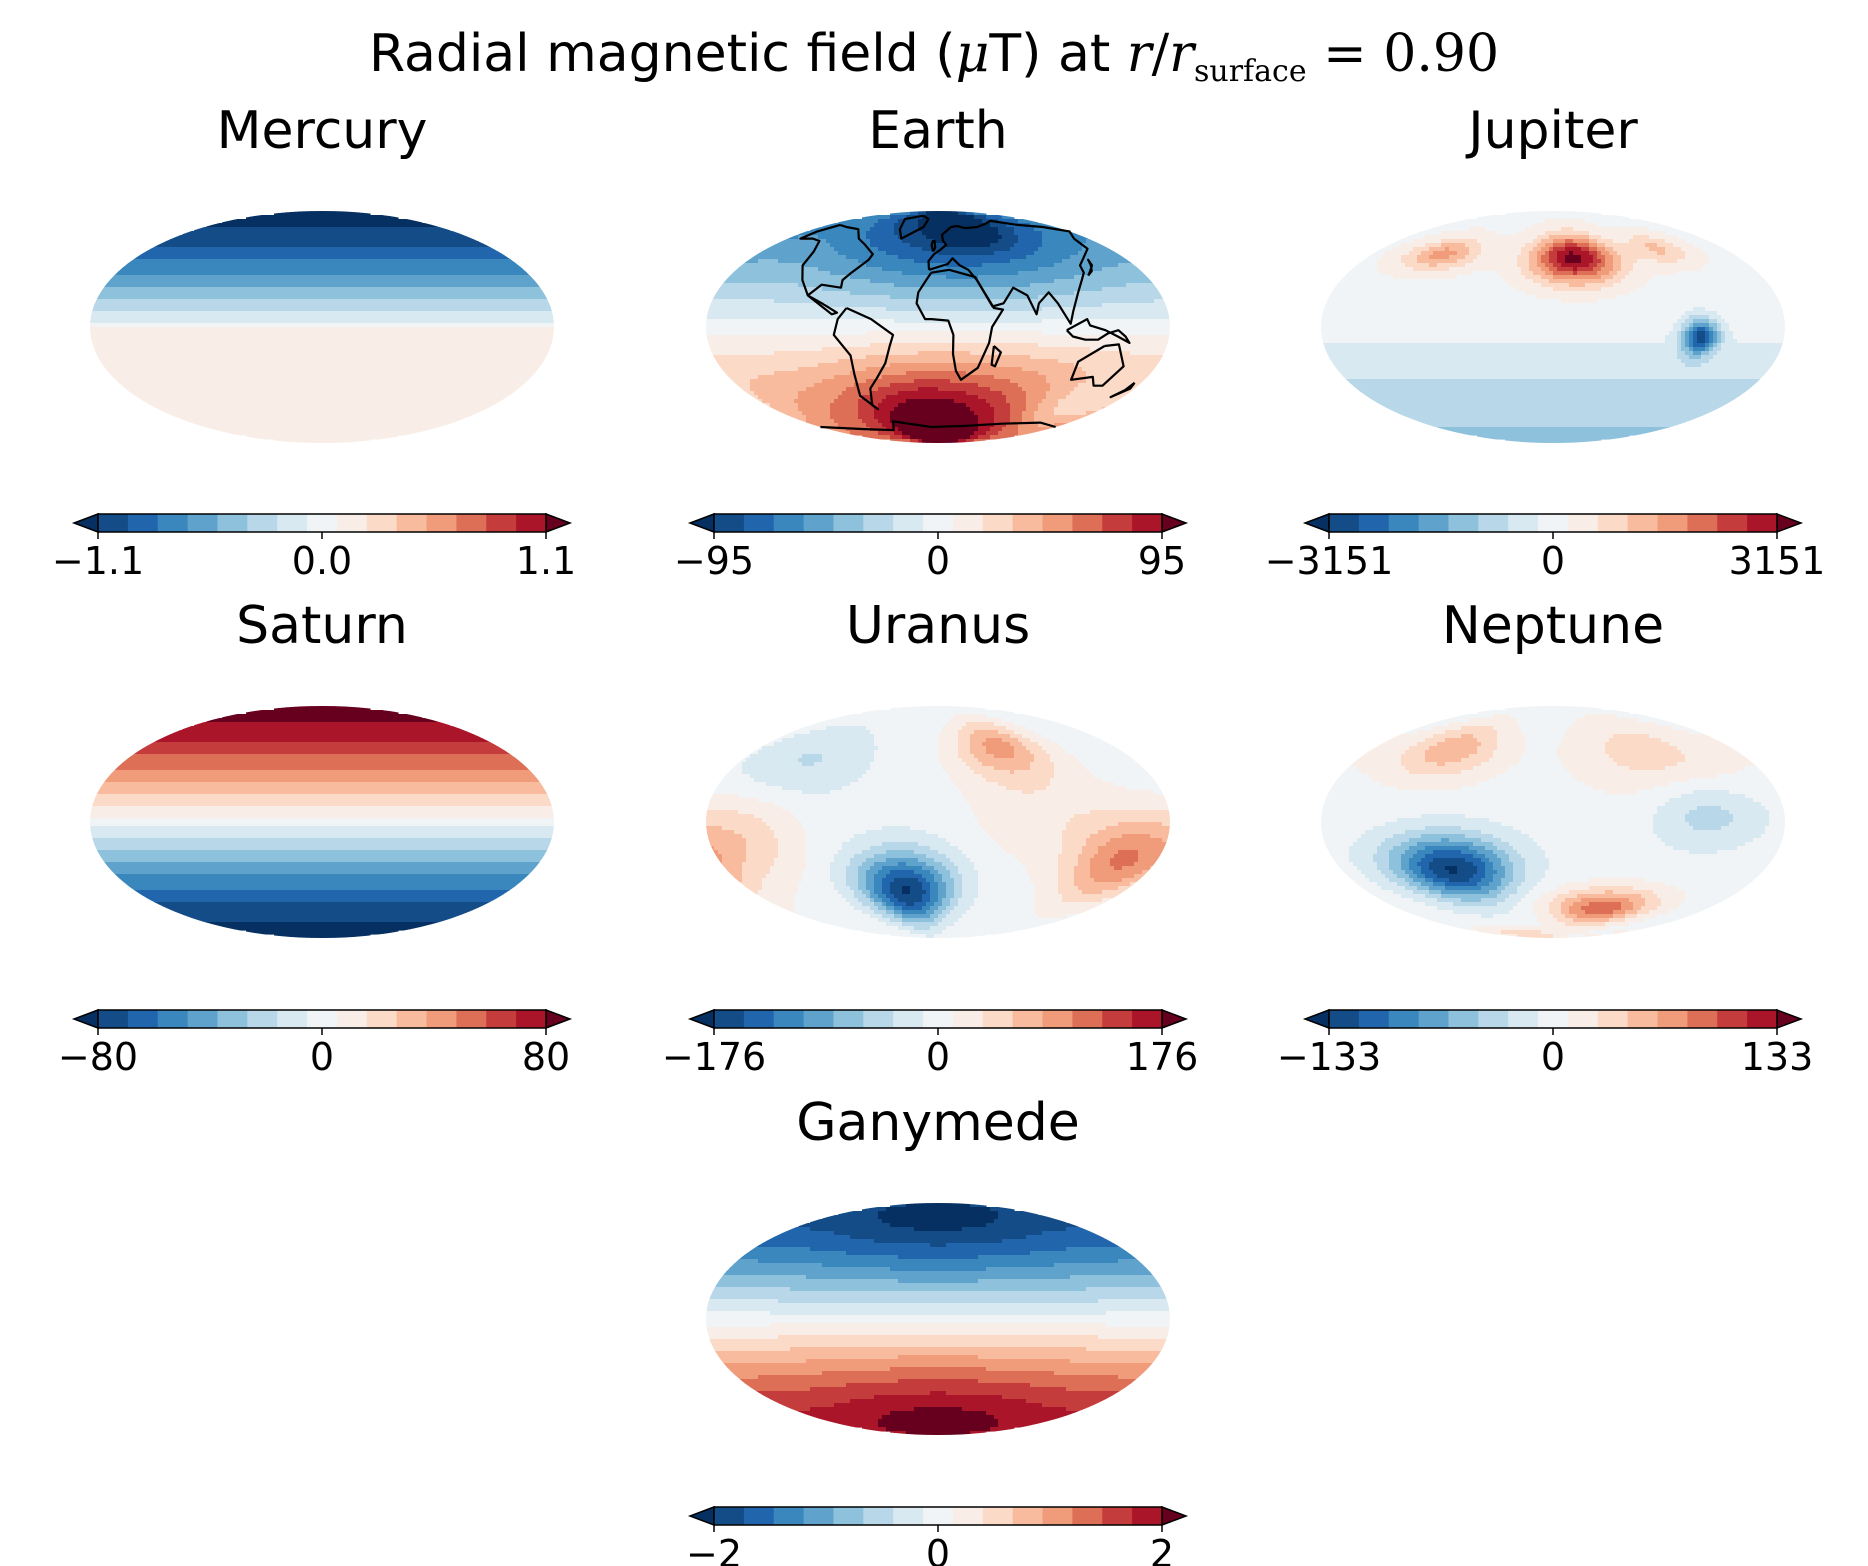 The height and width of the screenshot is (1566, 1868). Describe the element at coordinates (322, 561) in the screenshot. I see `colorbar-tick-label: 0.0` at that location.